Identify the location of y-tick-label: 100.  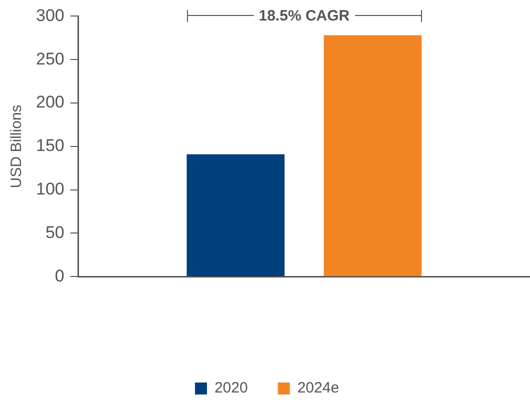
(50, 188).